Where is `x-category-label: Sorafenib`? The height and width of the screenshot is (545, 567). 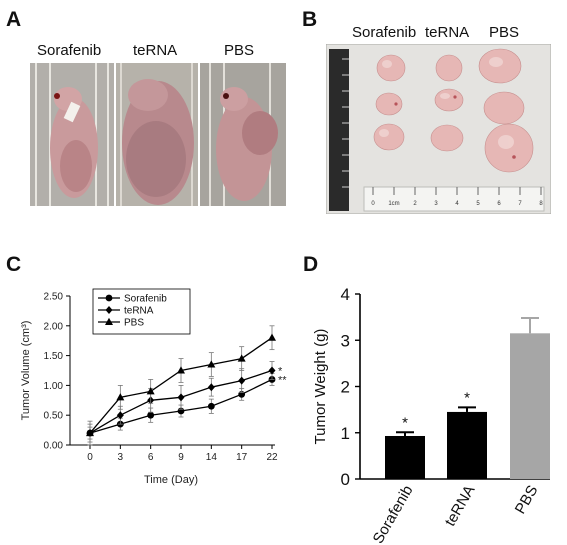
x-category-label: Sorafenib is located at coordinates (393, 514).